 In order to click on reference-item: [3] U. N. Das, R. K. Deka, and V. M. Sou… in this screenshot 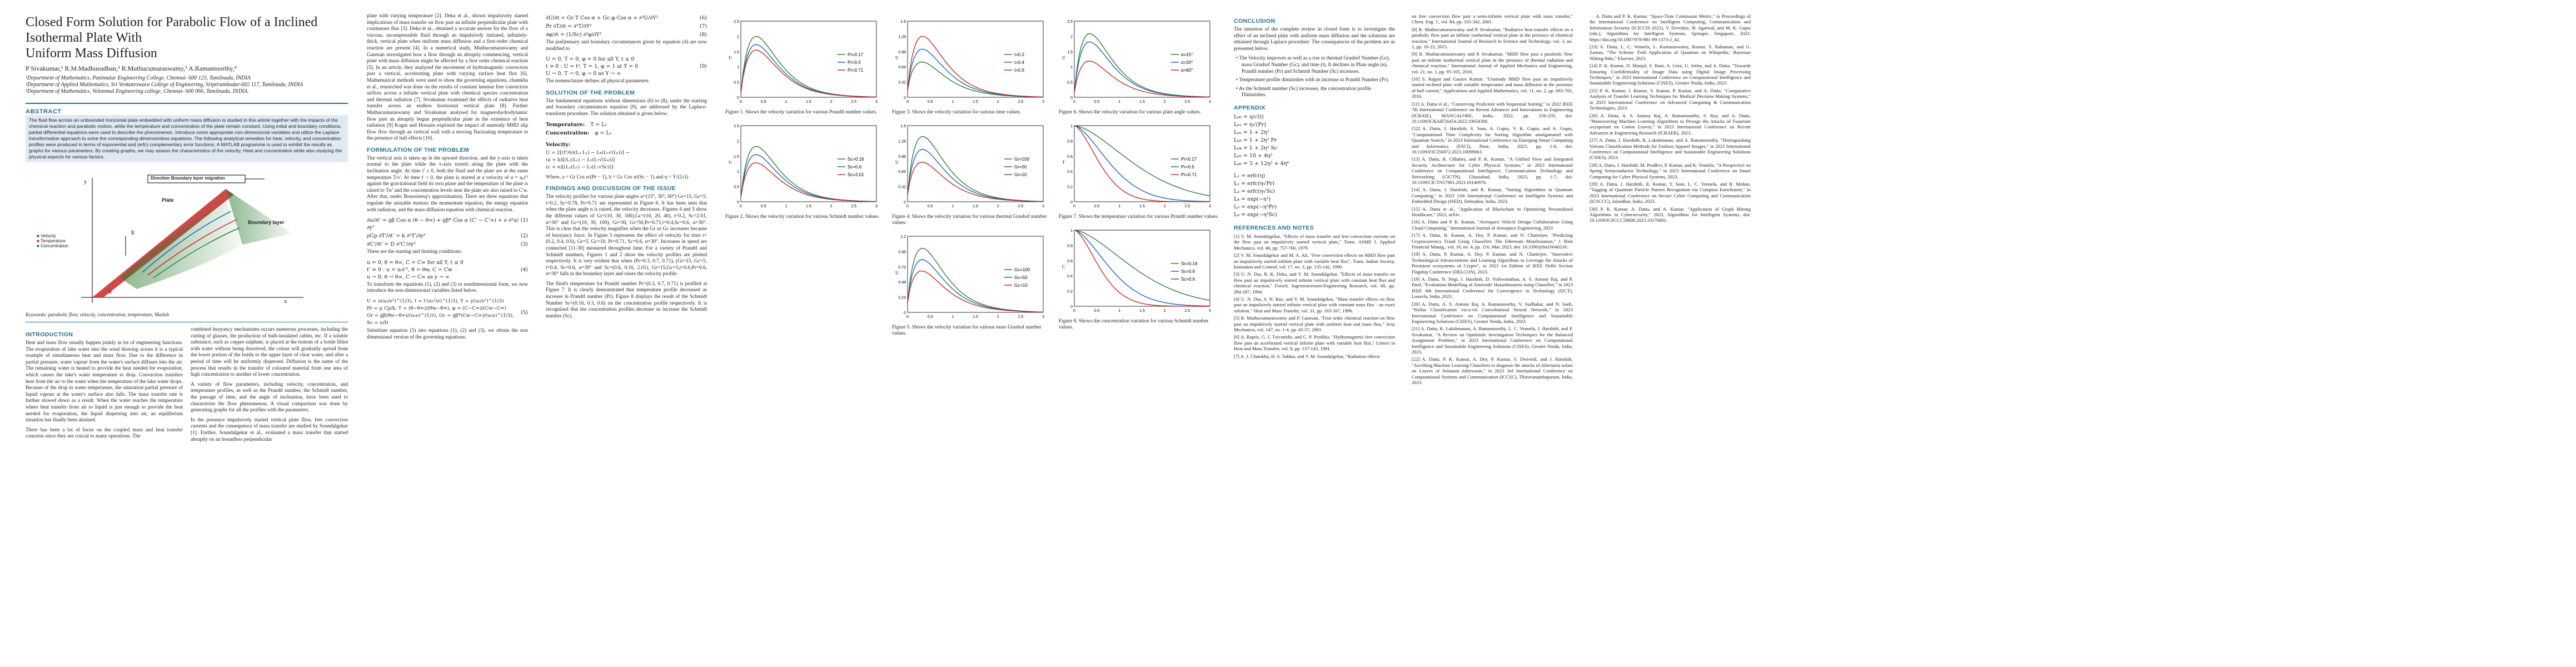, I will do `click(1314, 283)`.